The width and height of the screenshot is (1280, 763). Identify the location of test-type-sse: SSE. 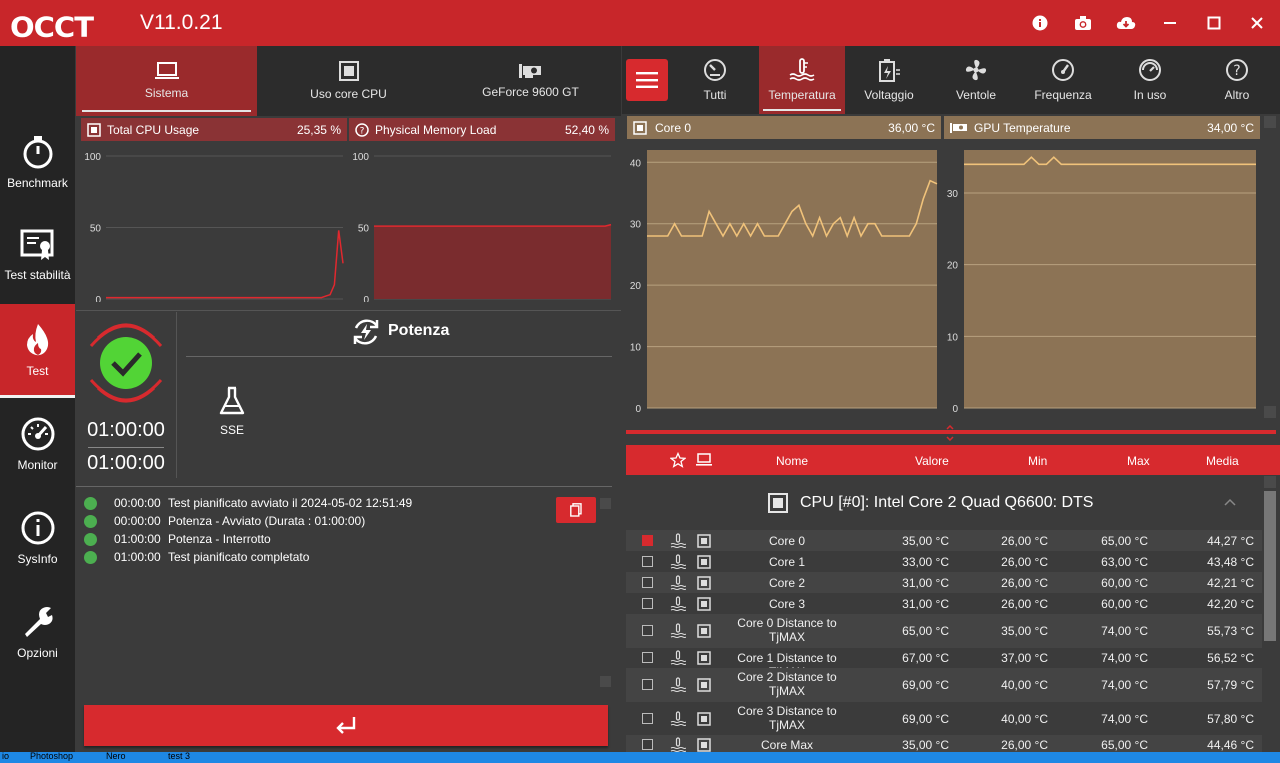
(232, 411).